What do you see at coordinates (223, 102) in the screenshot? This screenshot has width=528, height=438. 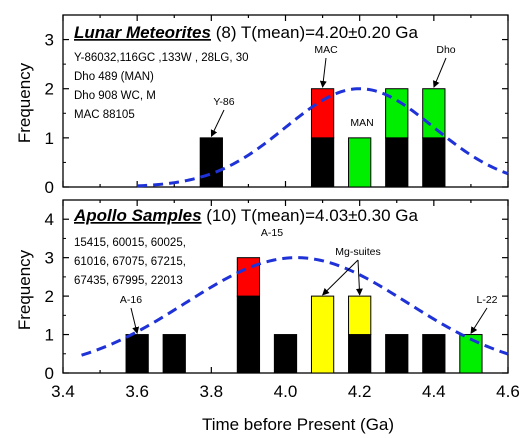 I see `annotation-label: Y-86` at bounding box center [223, 102].